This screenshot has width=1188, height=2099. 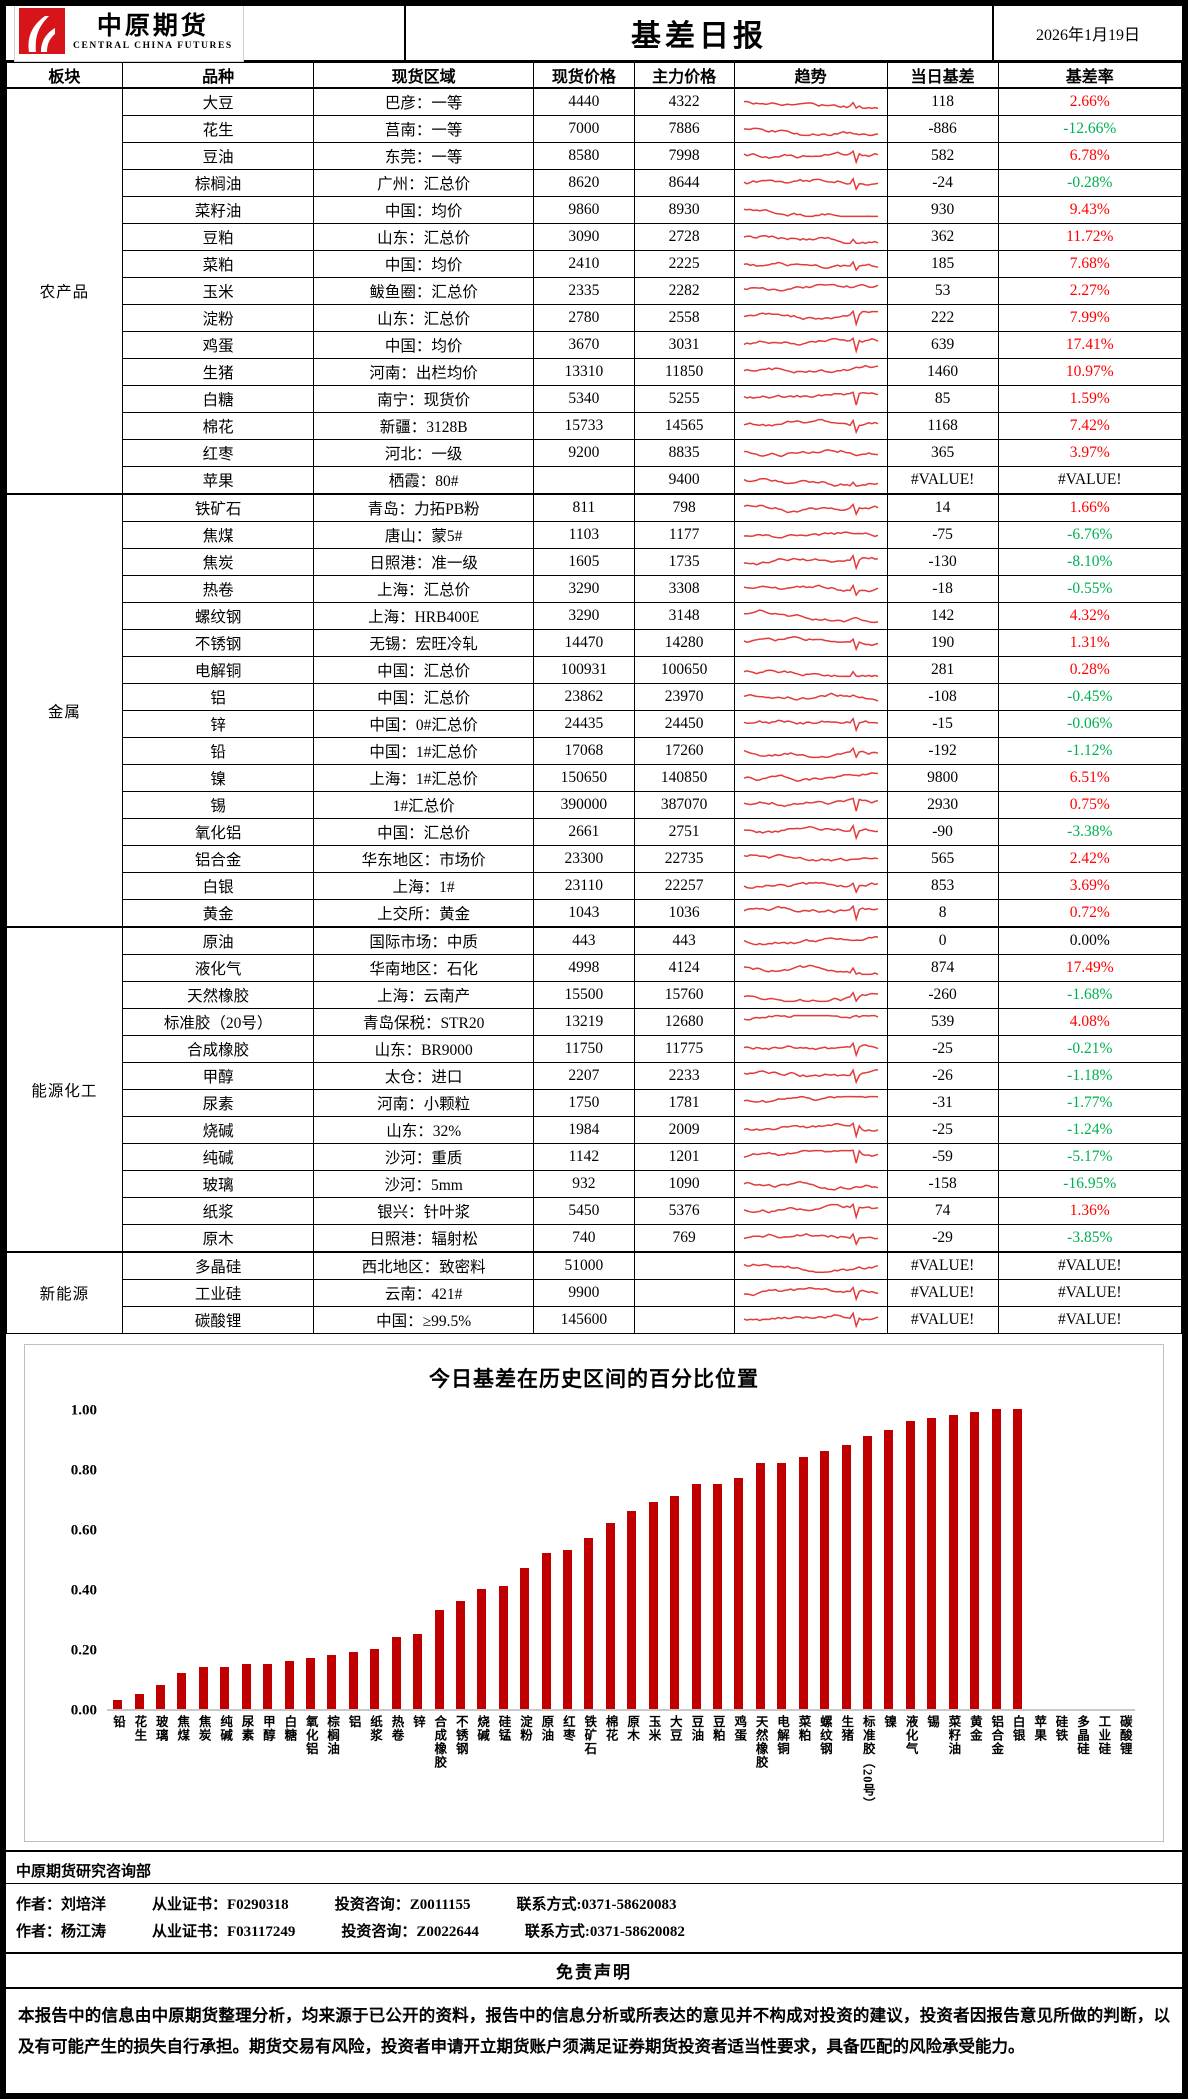 I want to click on daily-basis-cell: -31, so click(x=942, y=1103).